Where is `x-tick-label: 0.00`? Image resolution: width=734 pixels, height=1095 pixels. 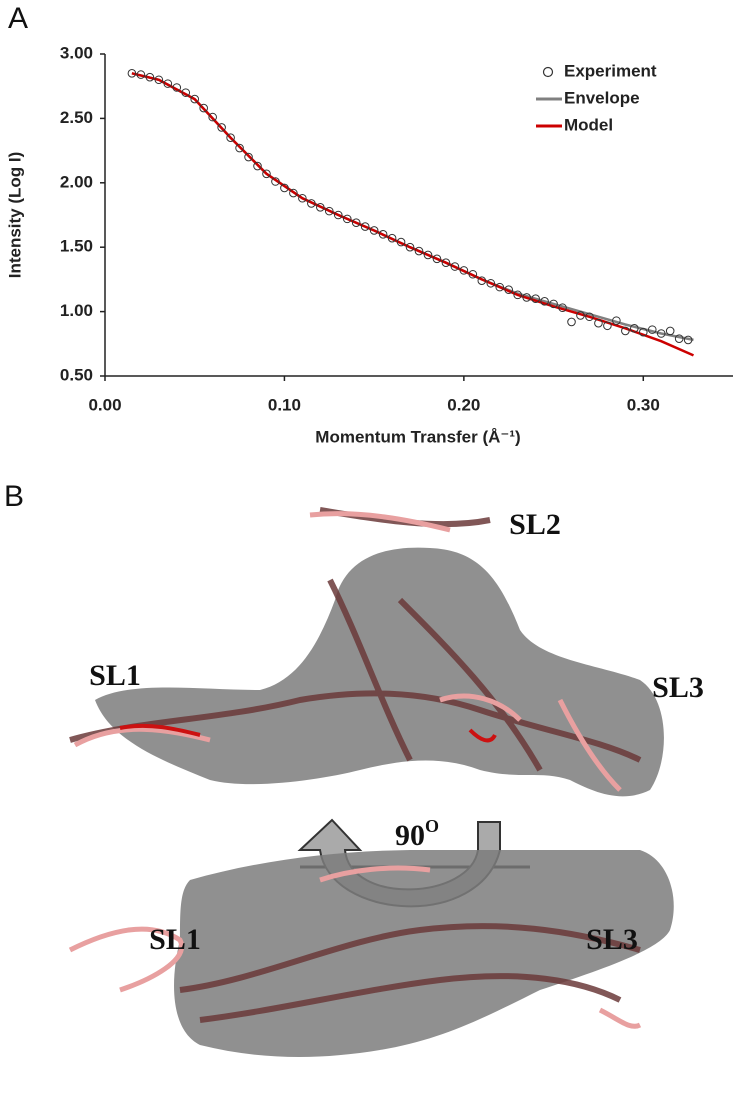
x-tick-label: 0.00 is located at coordinates (104, 404).